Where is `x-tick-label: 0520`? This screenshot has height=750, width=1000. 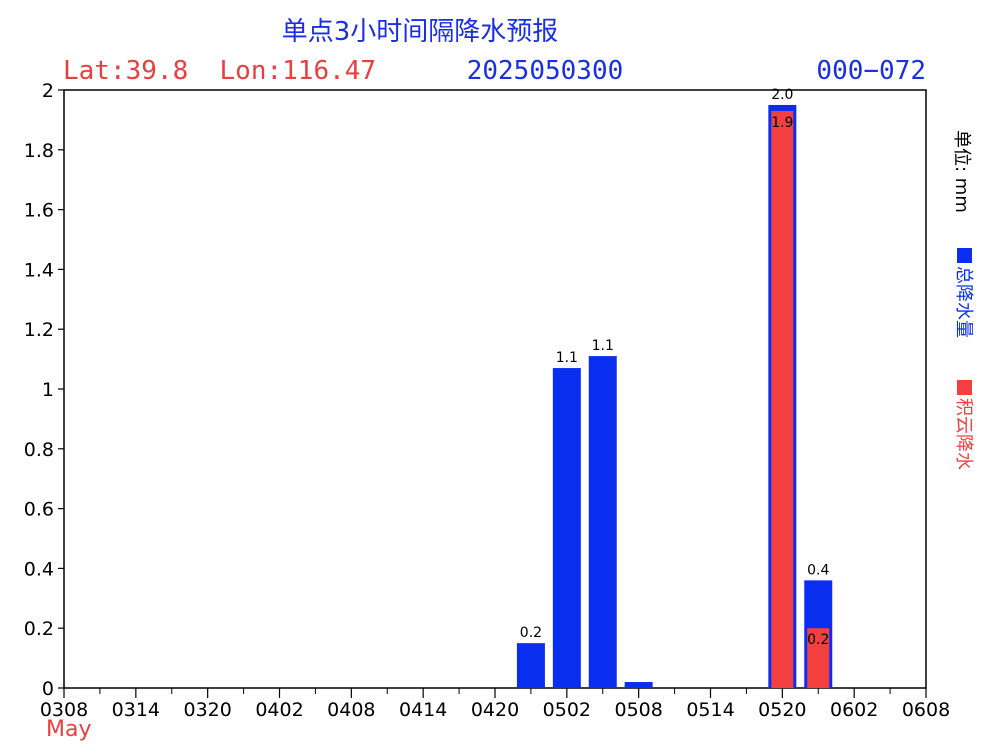
x-tick-label: 0520 is located at coordinates (782, 710).